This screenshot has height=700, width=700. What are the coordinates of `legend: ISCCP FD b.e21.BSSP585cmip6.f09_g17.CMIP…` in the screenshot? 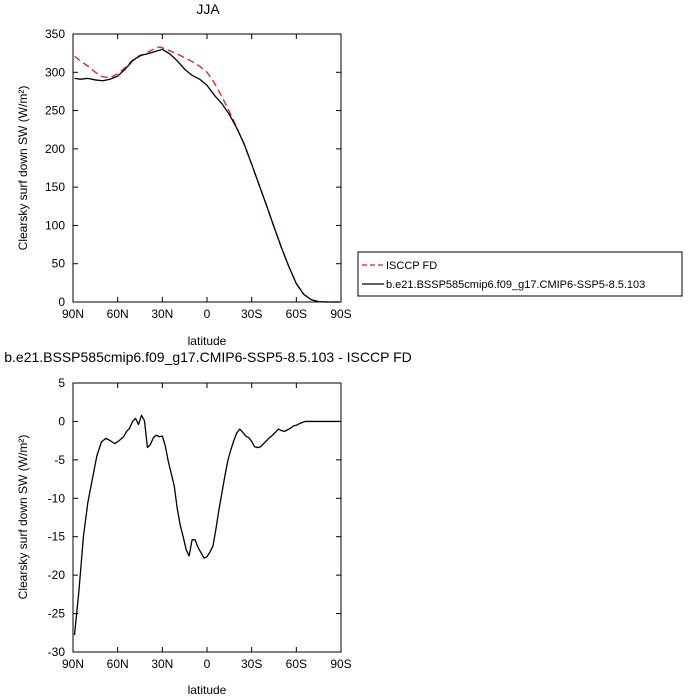 It's located at (520, 274).